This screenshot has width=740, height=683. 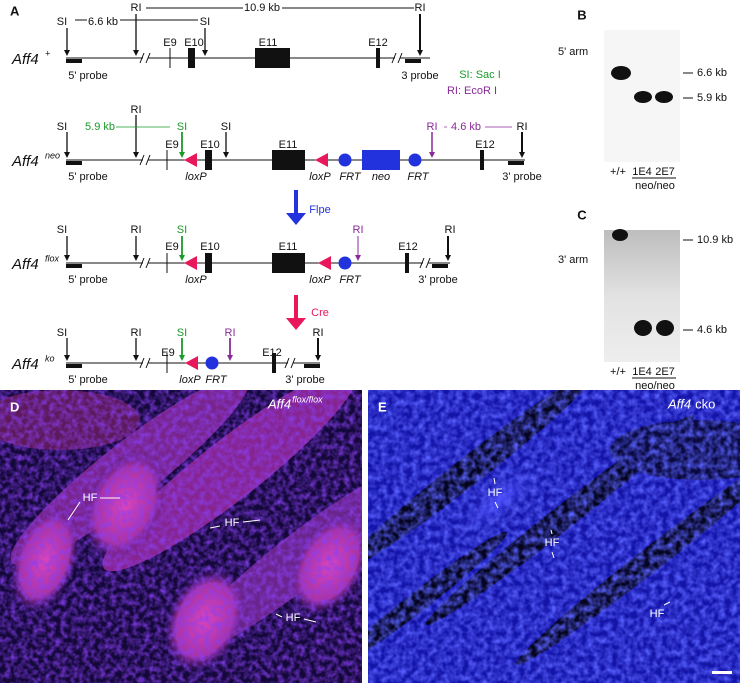 I want to click on label: +, so click(x=47, y=53).